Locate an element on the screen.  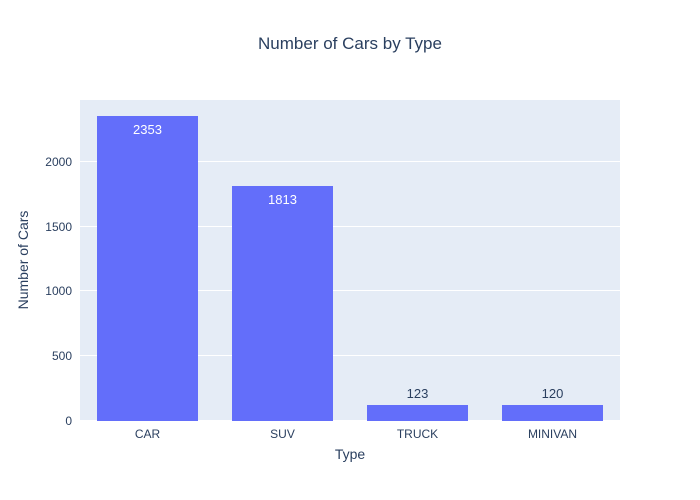
x-axis: CAR SUV TRUCK MINIVAN is located at coordinates (350, 434).